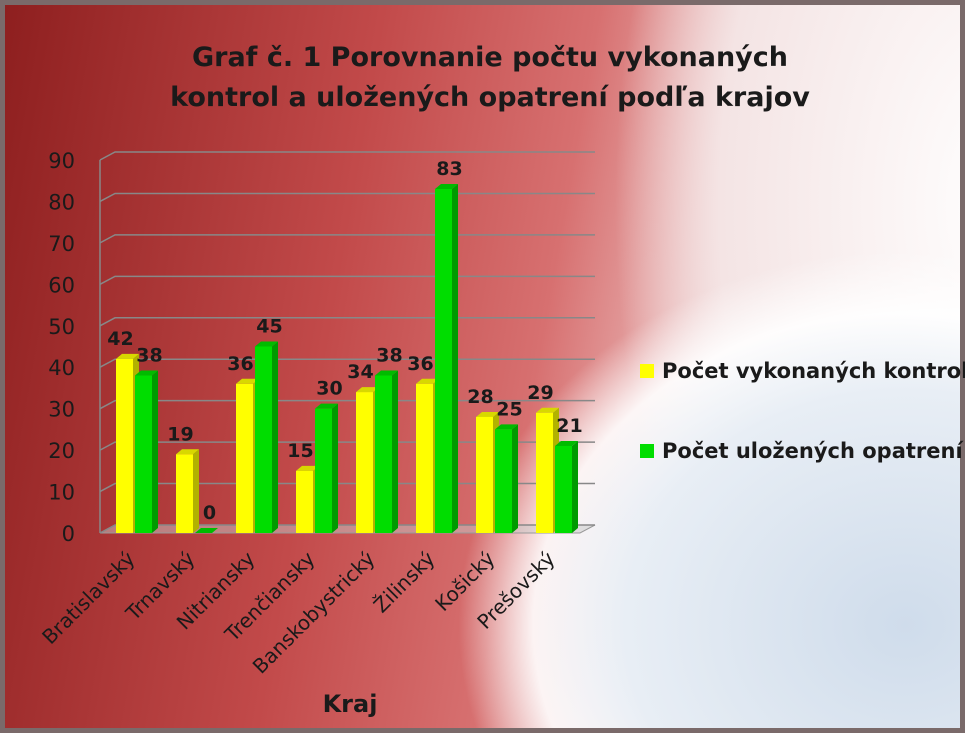  What do you see at coordinates (120, 339) in the screenshot?
I see `data-label: 42` at bounding box center [120, 339].